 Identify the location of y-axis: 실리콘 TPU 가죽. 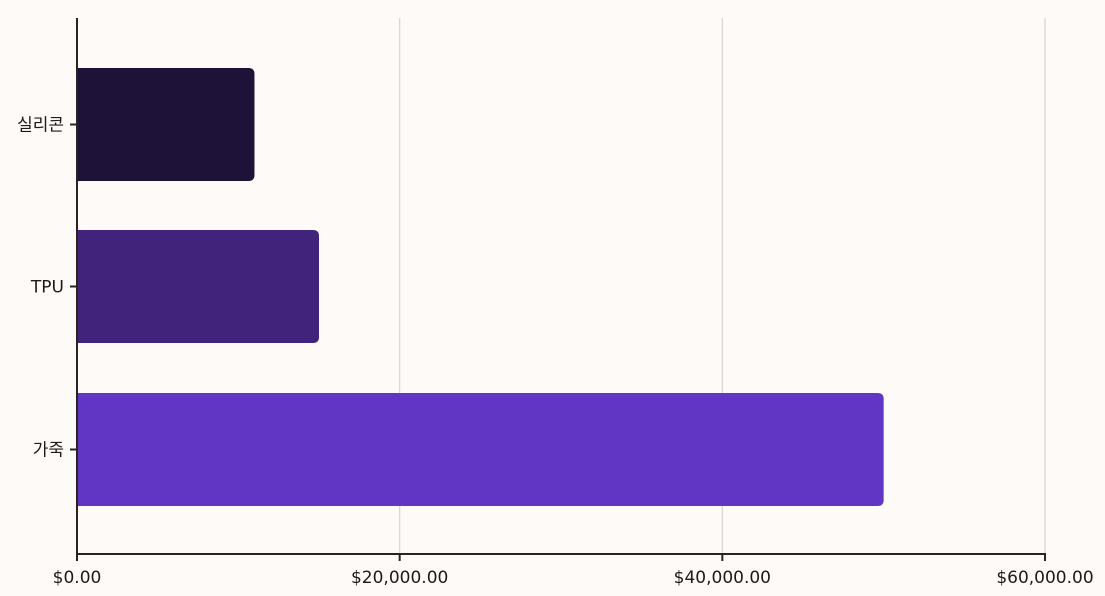
(47, 286).